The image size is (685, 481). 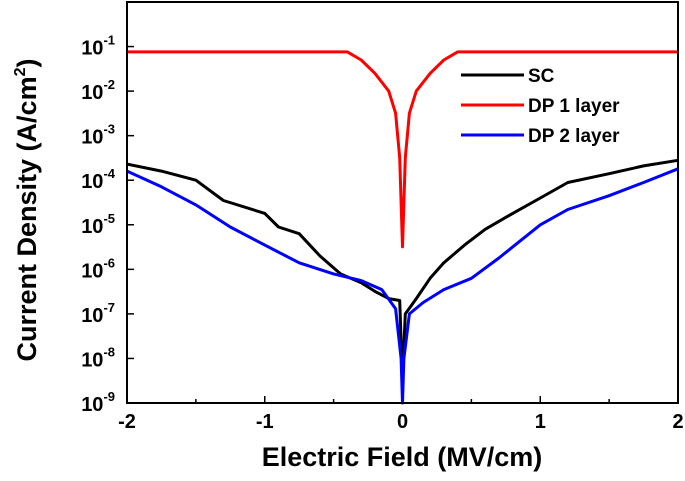 What do you see at coordinates (98, 268) in the screenshot?
I see `y-tick-label: 10⁻⁶` at bounding box center [98, 268].